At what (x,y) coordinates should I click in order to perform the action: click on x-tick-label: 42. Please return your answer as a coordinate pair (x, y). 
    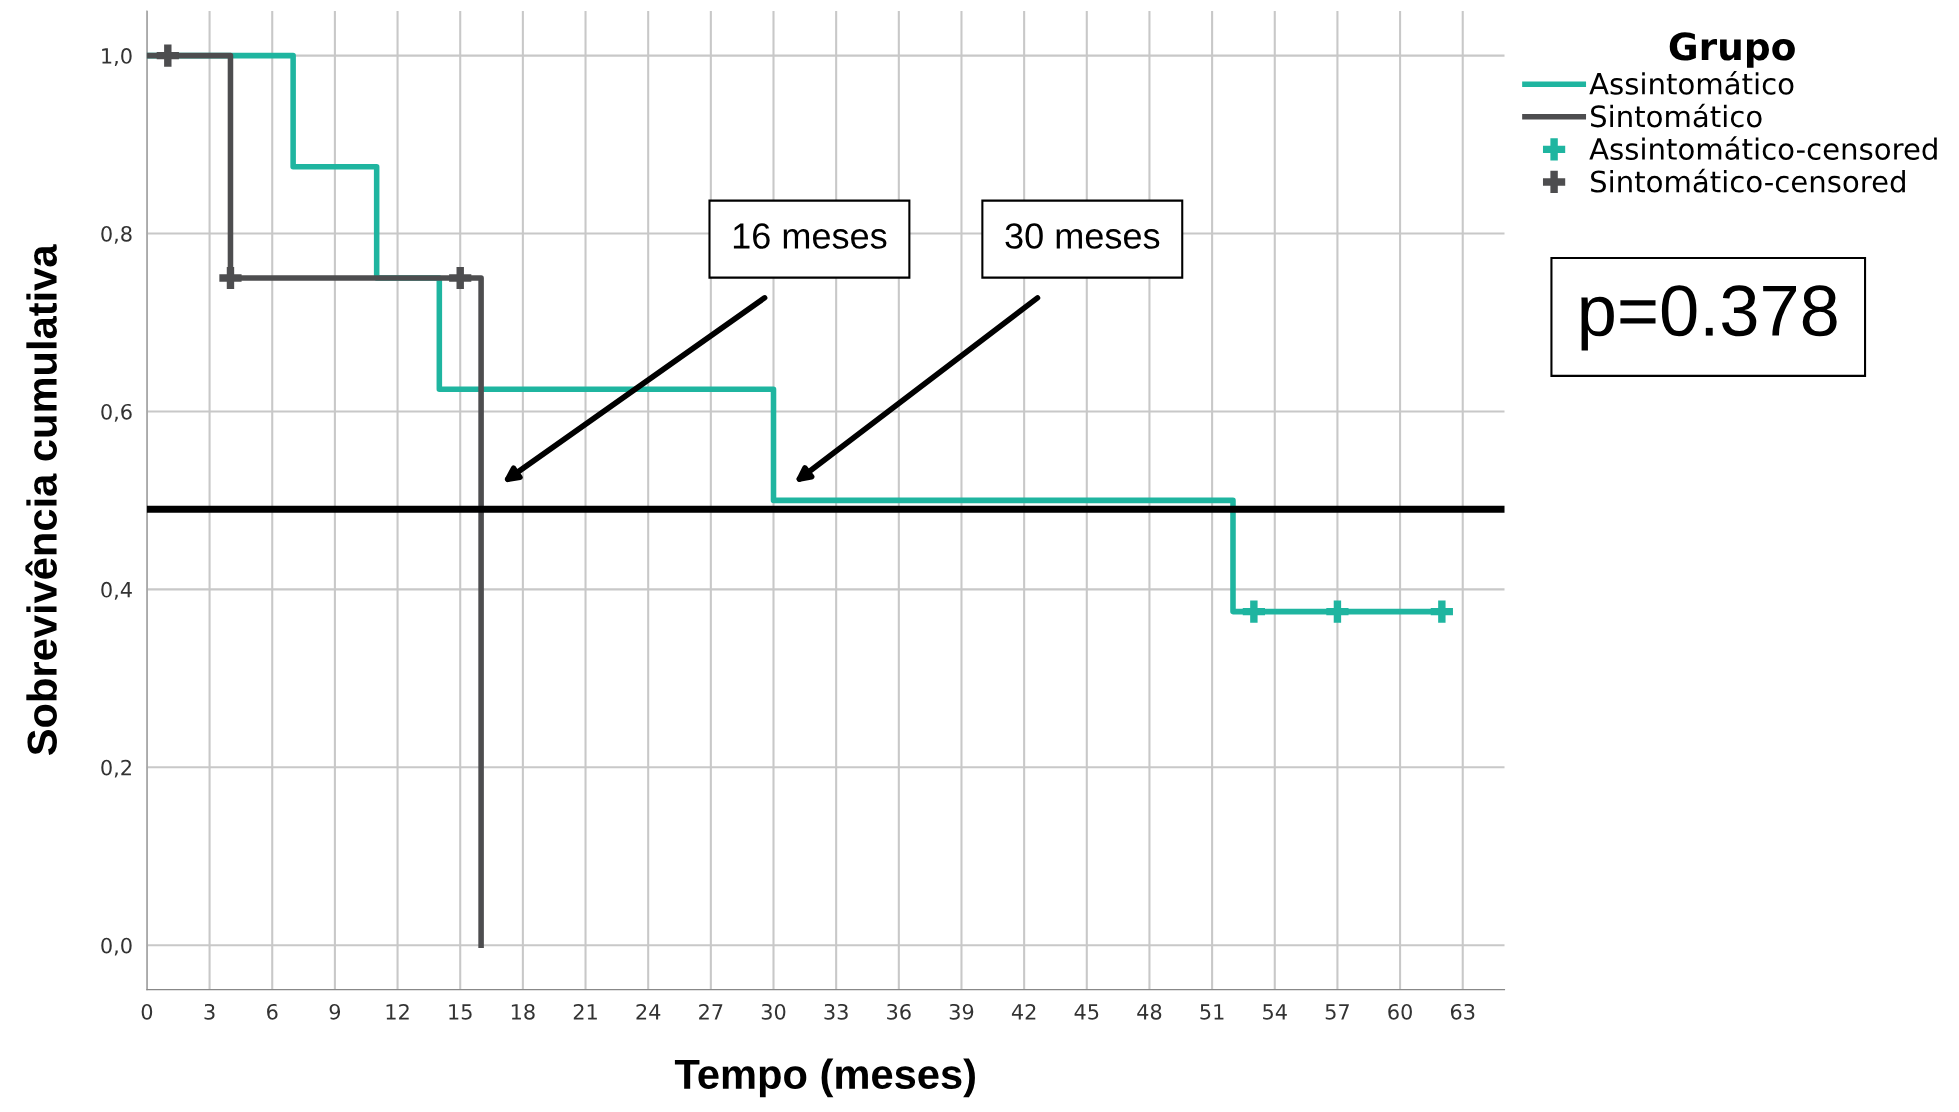
    Looking at the image, I should click on (1023, 1011).